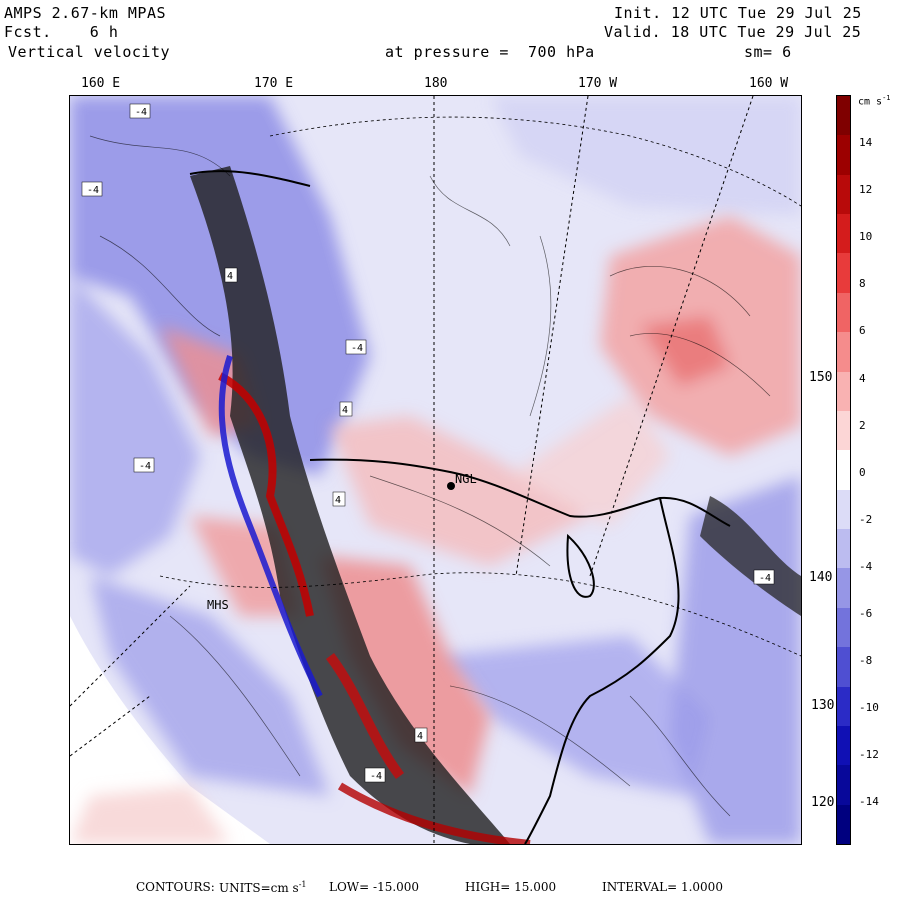 The height and width of the screenshot is (900, 900). What do you see at coordinates (866, 237) in the screenshot?
I see `colorbar-tick-label: 10` at bounding box center [866, 237].